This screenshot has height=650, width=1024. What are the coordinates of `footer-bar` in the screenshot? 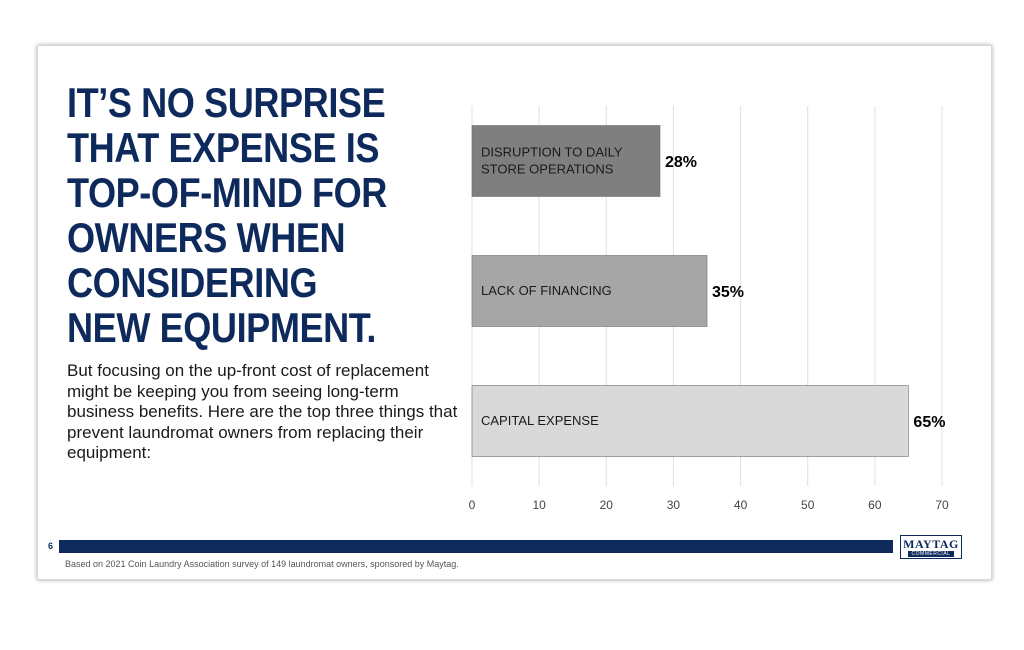 It's located at (476, 546).